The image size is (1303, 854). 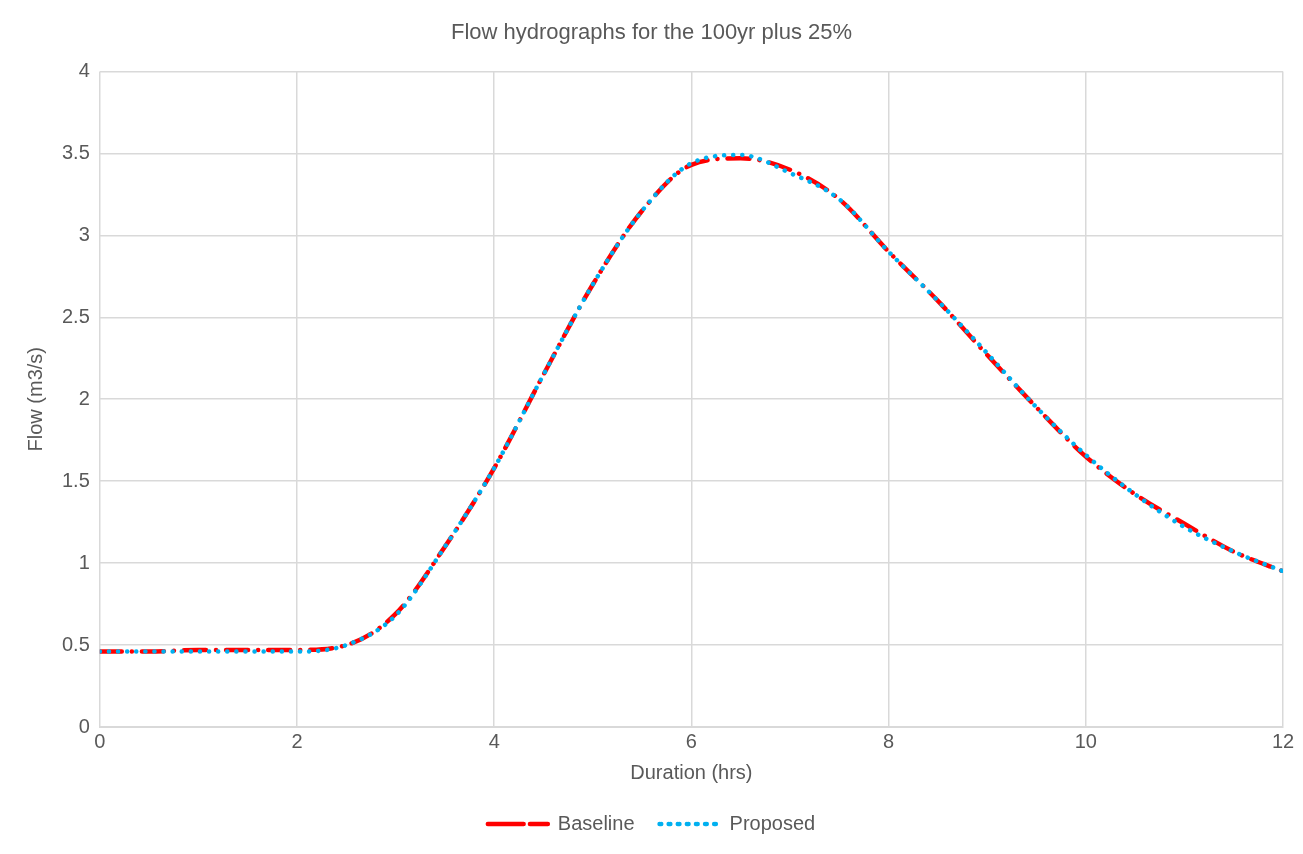 What do you see at coordinates (297, 740) in the screenshot?
I see `x-tick-label: 2` at bounding box center [297, 740].